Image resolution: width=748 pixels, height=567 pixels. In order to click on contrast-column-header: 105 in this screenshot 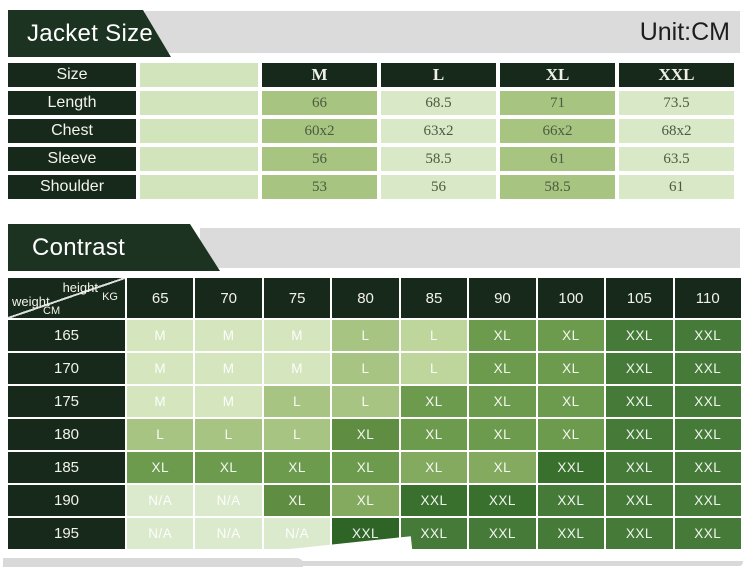, I will do `click(639, 298)`.